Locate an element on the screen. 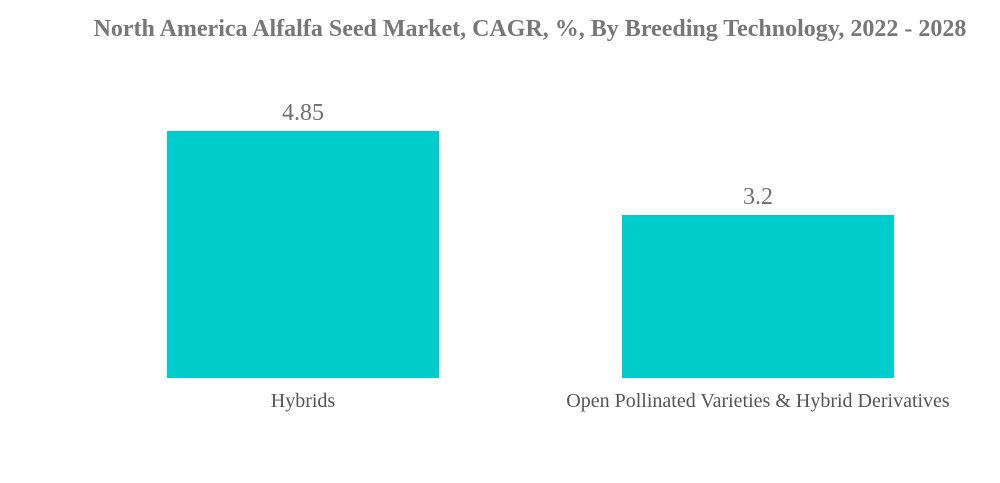 The height and width of the screenshot is (483, 1000). value-labels-group: 4.85 3.2 is located at coordinates (527, 155).